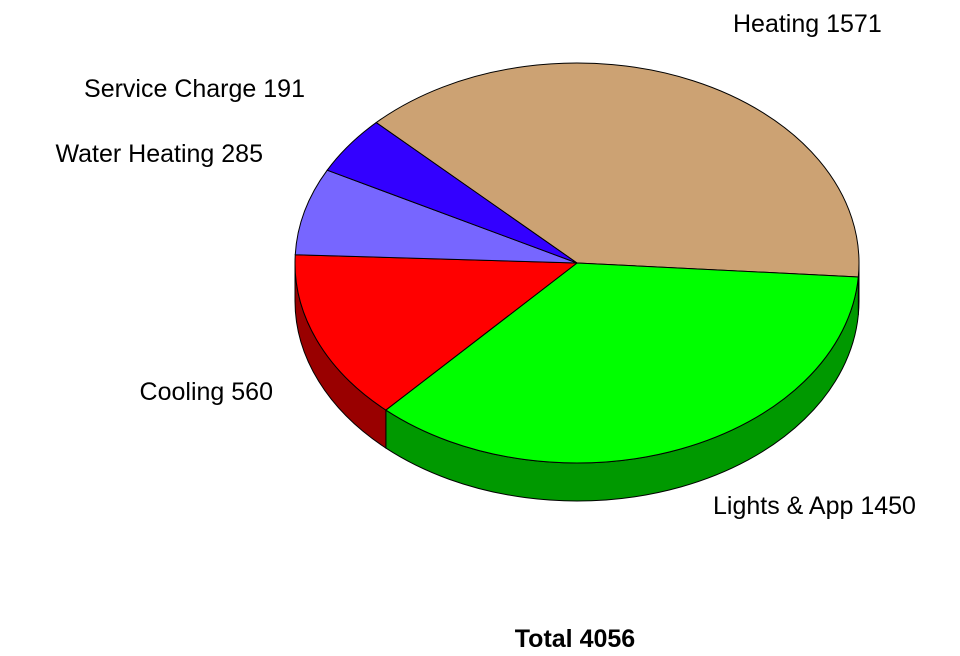 The height and width of the screenshot is (656, 960). I want to click on slice-label: Heating 1571, so click(807, 24).